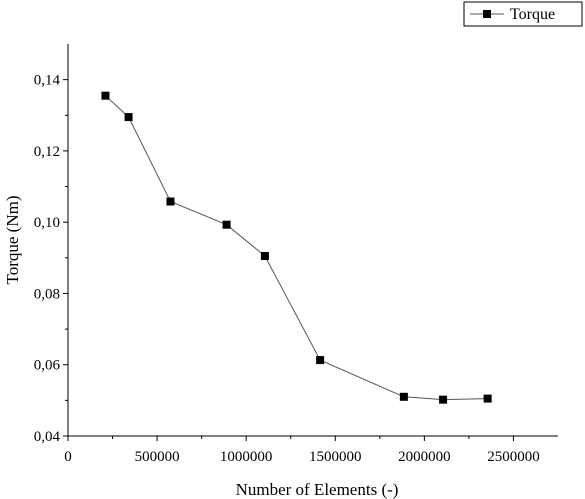 This screenshot has height=499, width=585. Describe the element at coordinates (246, 457) in the screenshot. I see `x-tick-label: 1000000` at that location.